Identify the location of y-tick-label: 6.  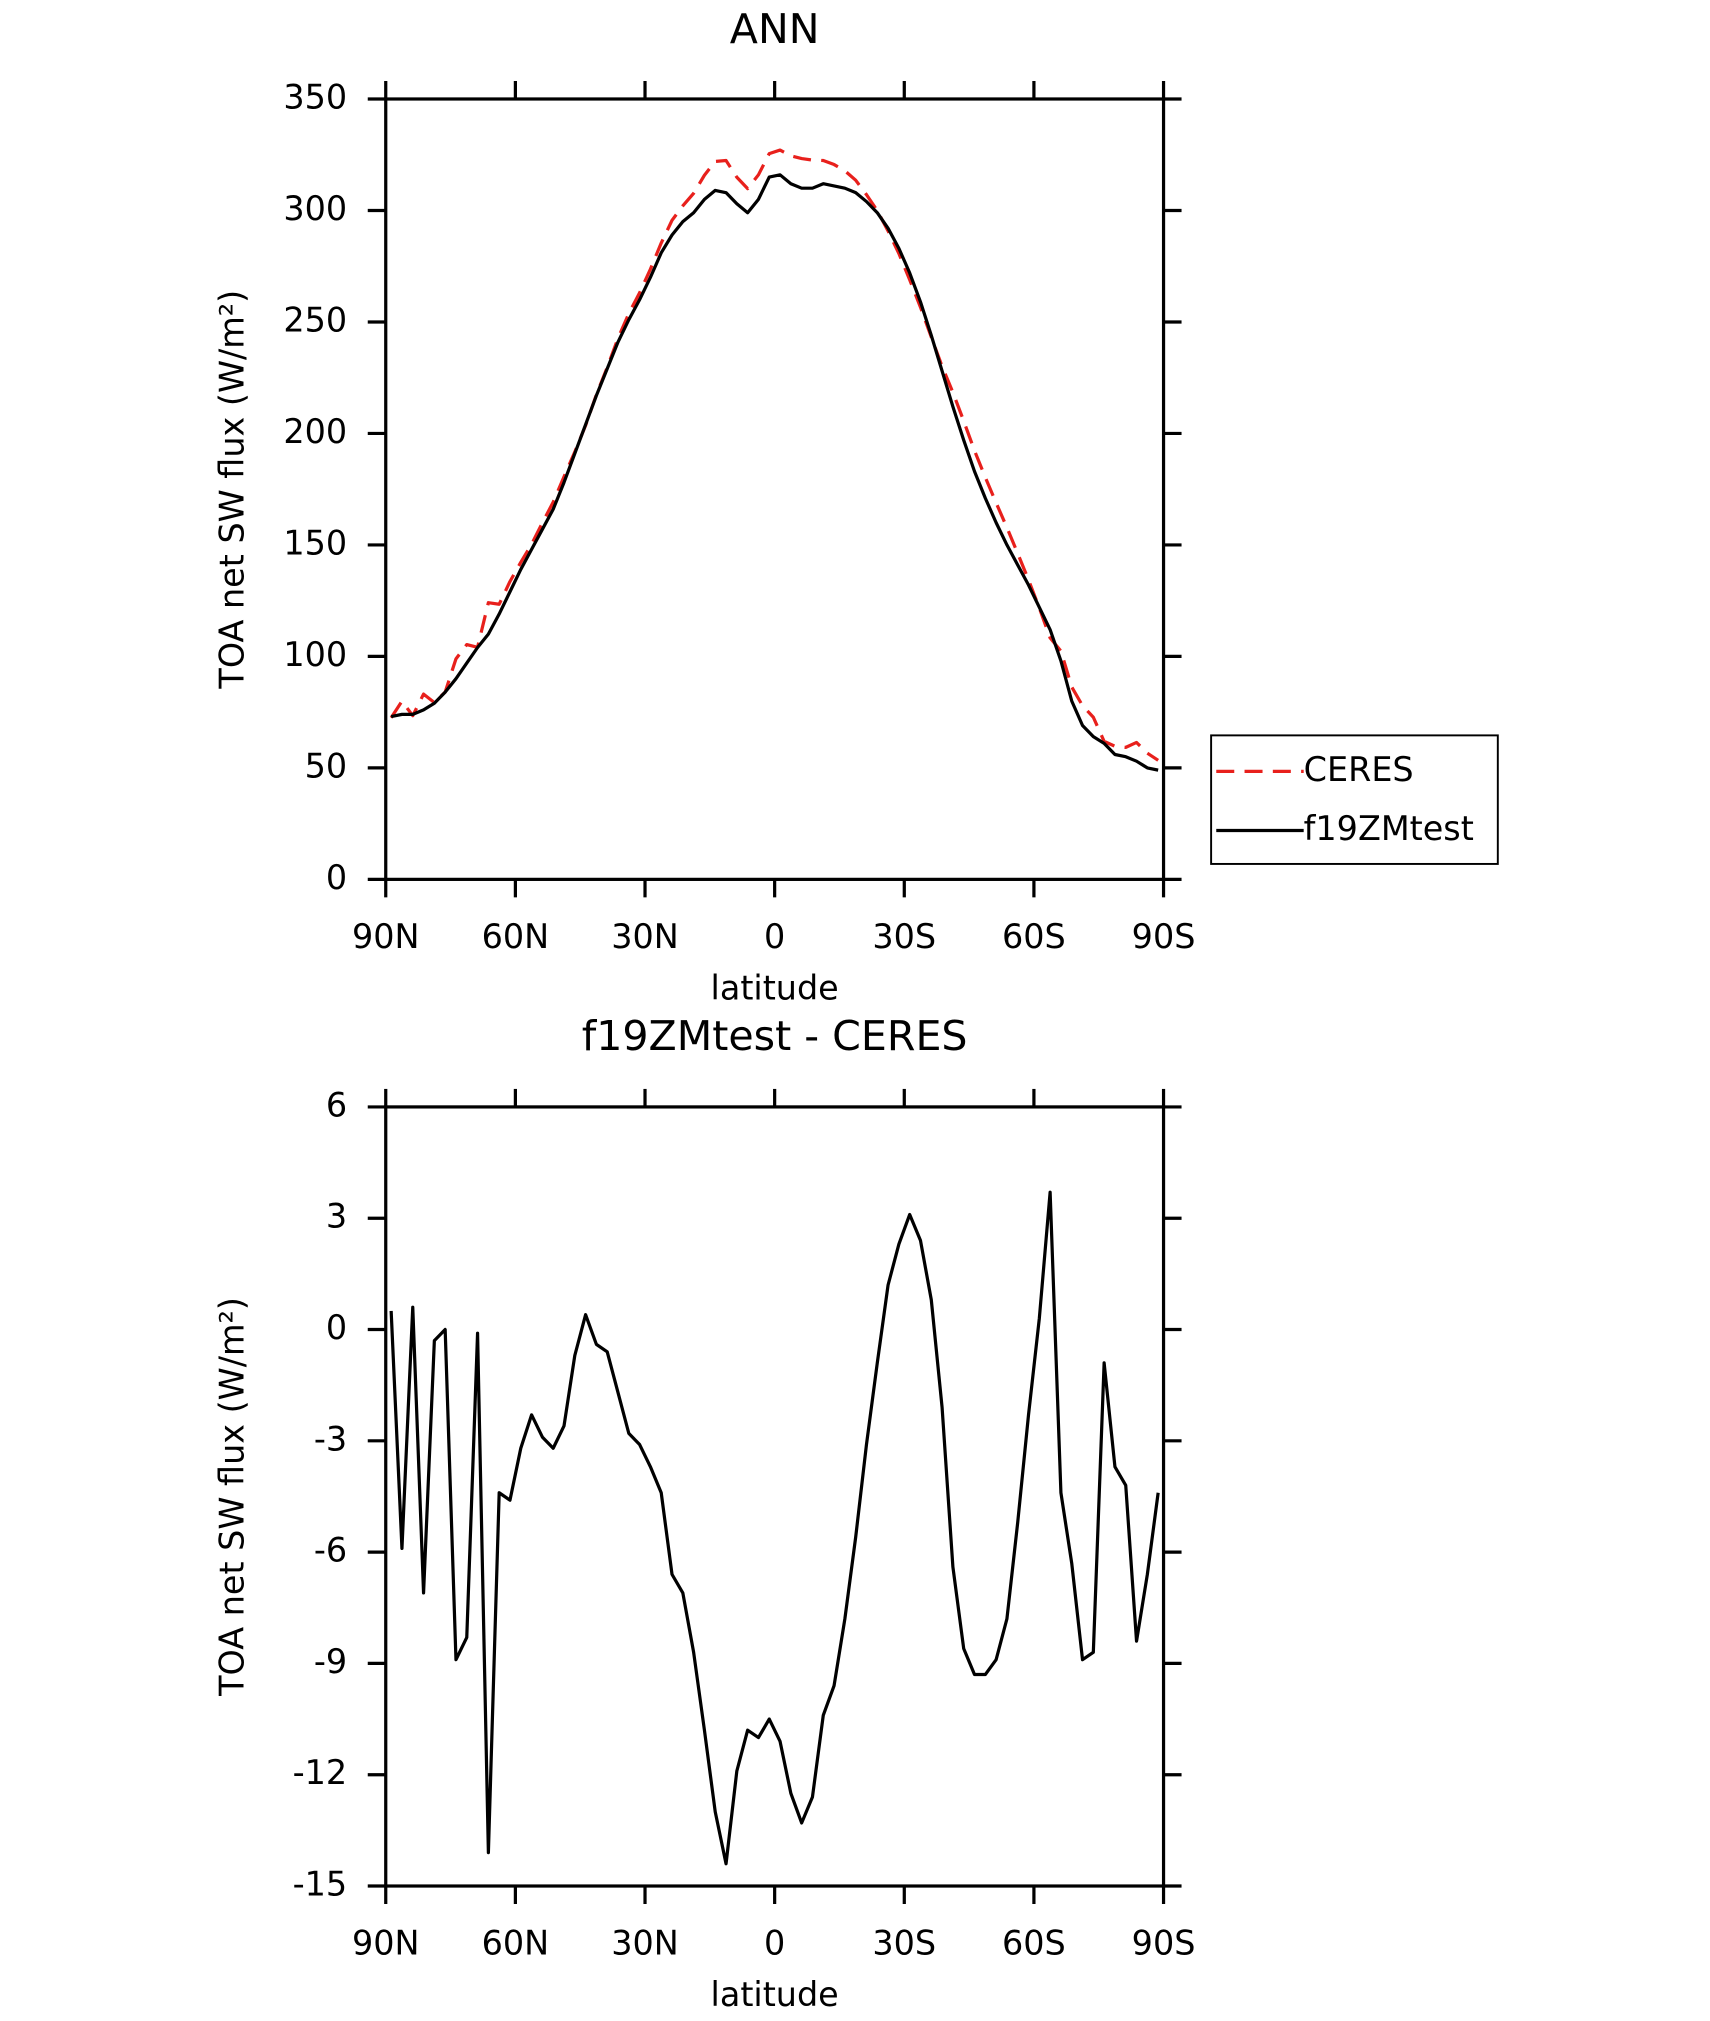
(336, 1104).